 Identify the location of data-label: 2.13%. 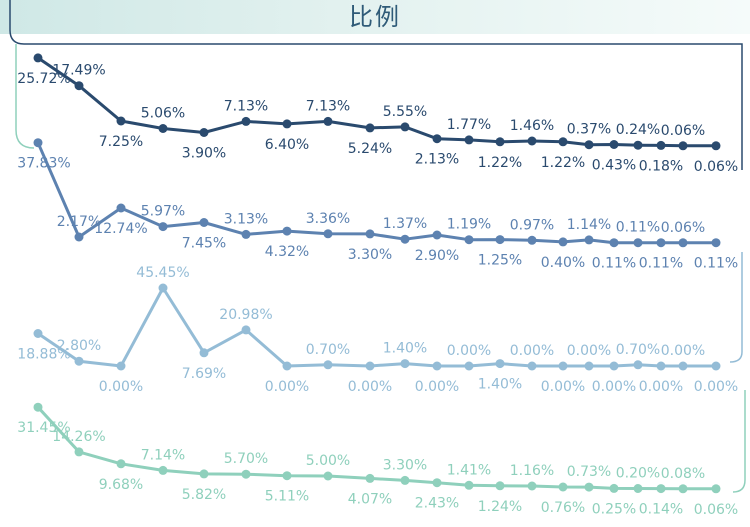
(437, 160).